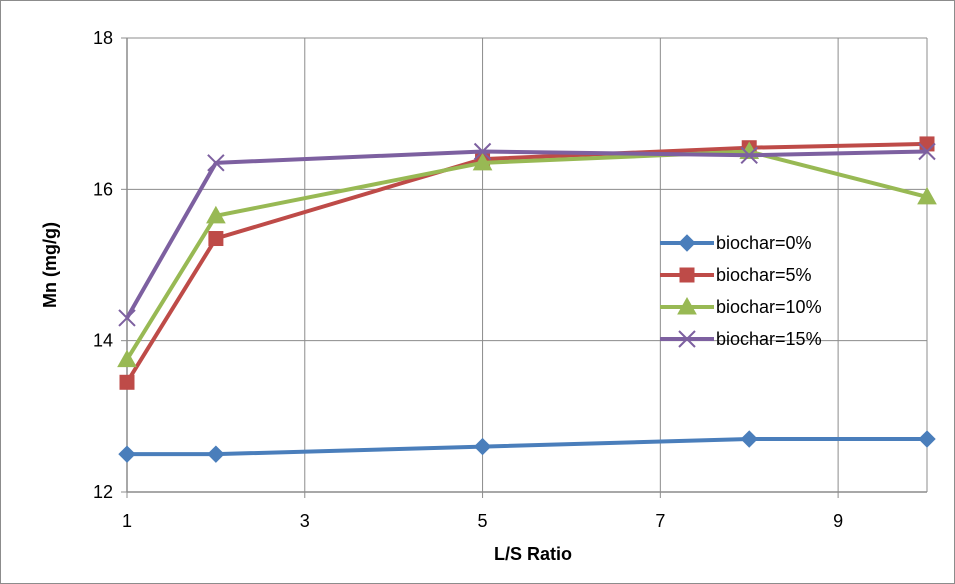 This screenshot has width=955, height=584. I want to click on series-line, so click(527, 447).